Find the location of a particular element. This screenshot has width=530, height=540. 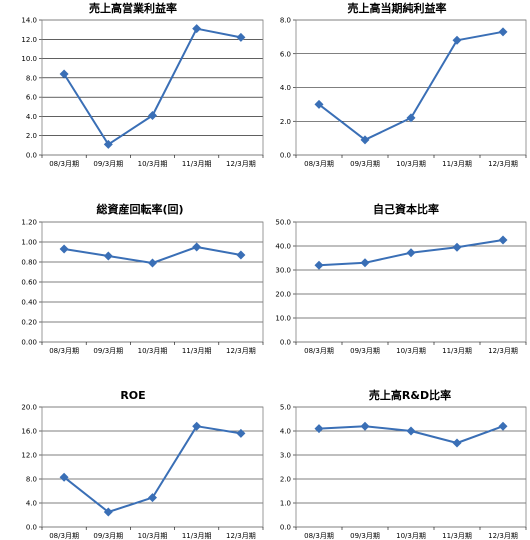

y-tick-label: 6.0 is located at coordinates (285, 54).